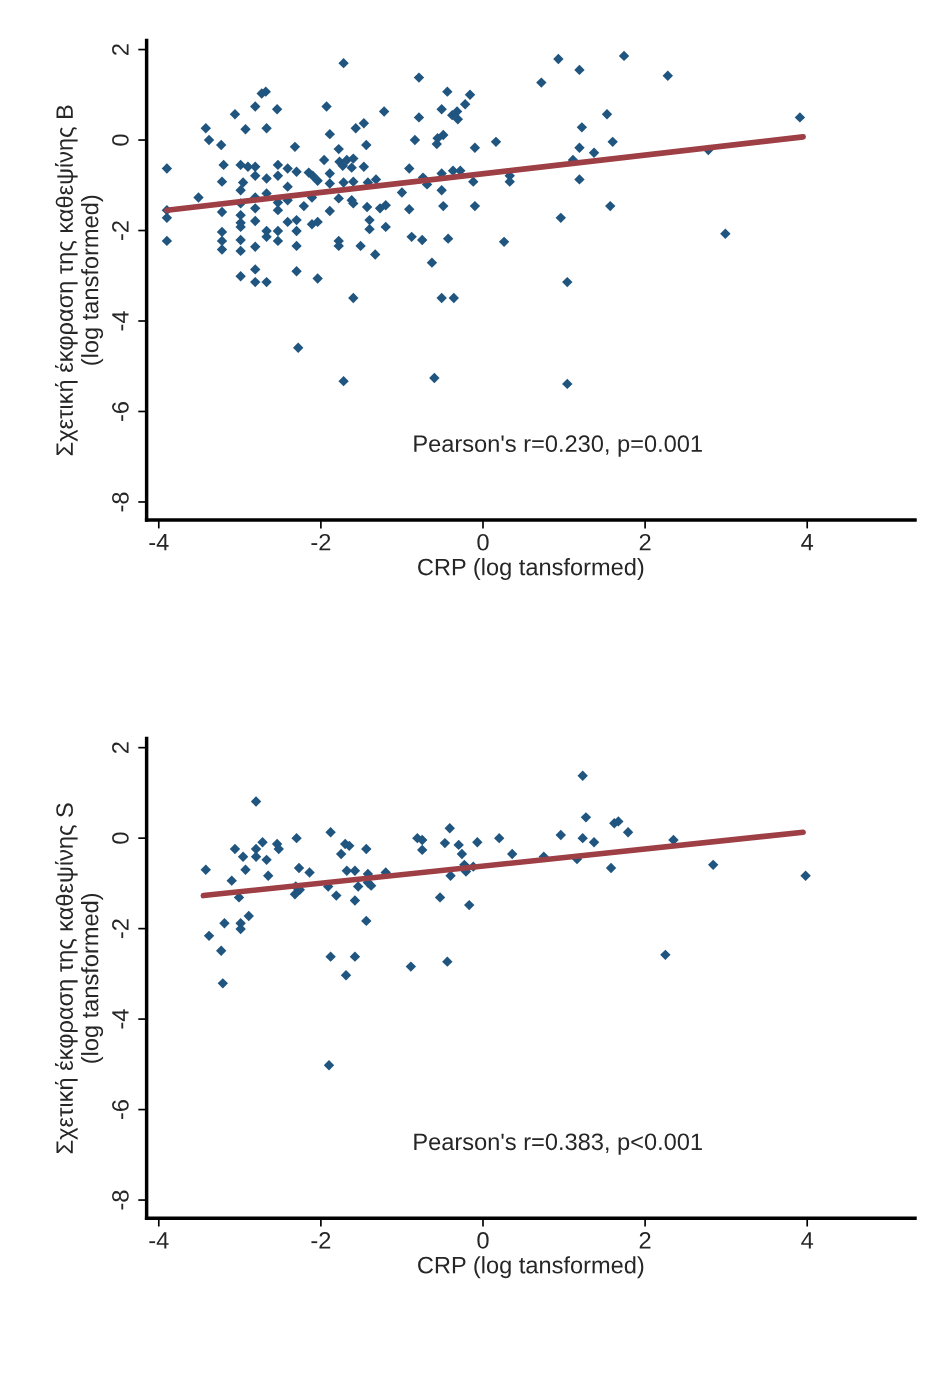  Describe the element at coordinates (79, 978) in the screenshot. I see `y-axis-title: Σχετική έκφραση της καθεψίνης S (log tansformed)` at that location.